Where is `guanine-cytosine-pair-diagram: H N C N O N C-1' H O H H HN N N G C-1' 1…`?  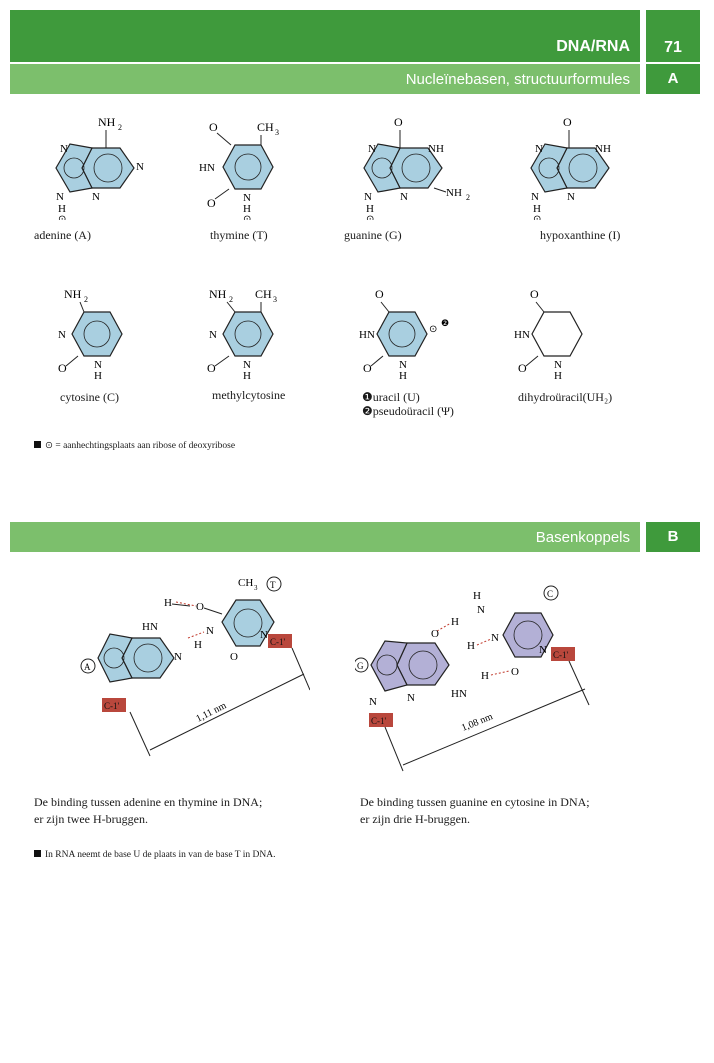
guanine-cytosine-pair-diagram: H N C N O N C-1' H O H H HN N N G C-1' 1… is located at coordinates (472, 678).